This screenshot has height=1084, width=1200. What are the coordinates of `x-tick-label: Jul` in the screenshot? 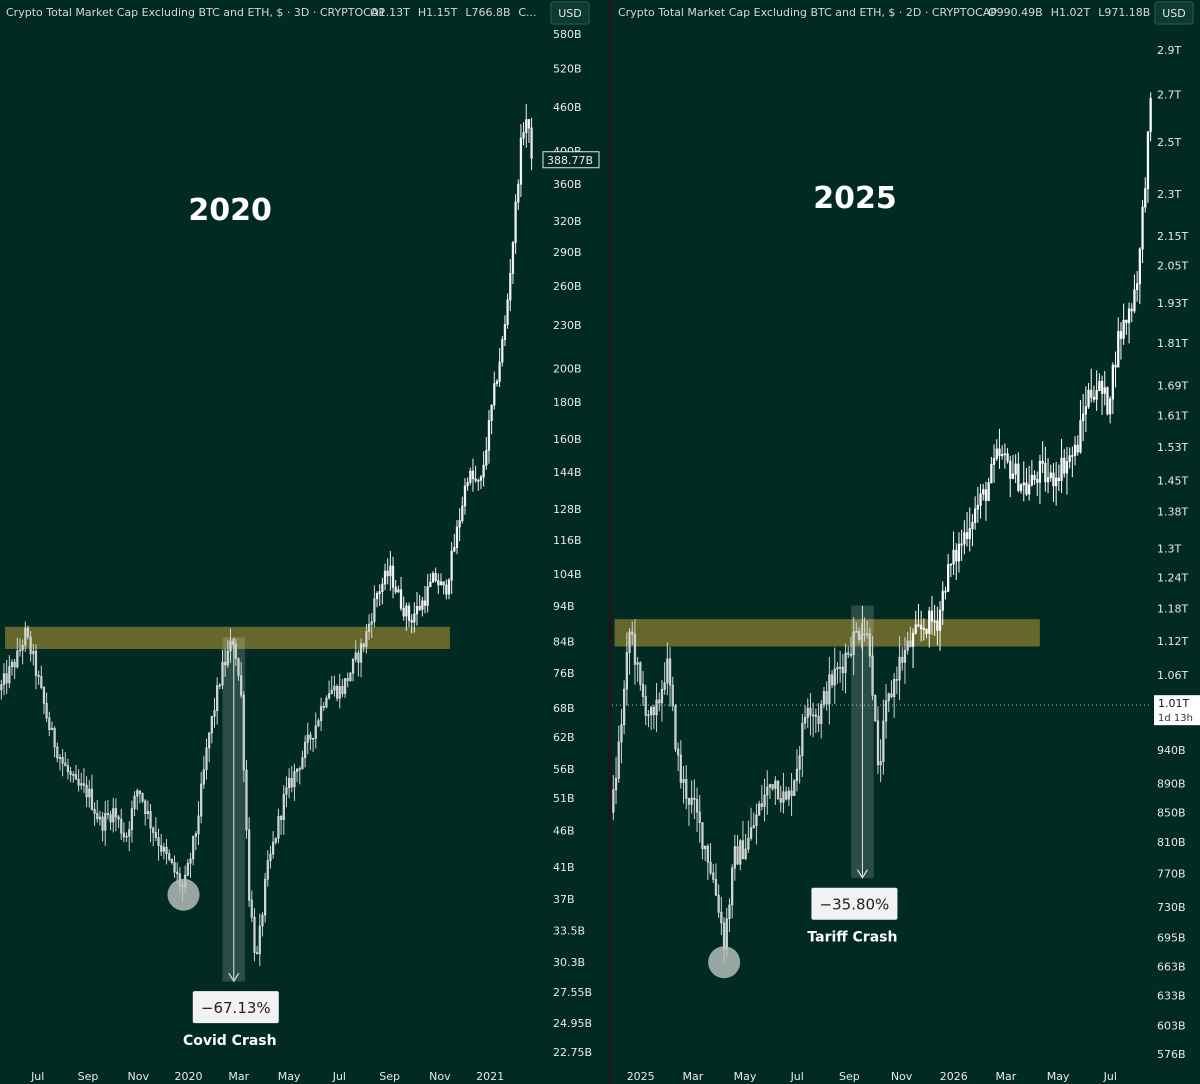 It's located at (339, 1076).